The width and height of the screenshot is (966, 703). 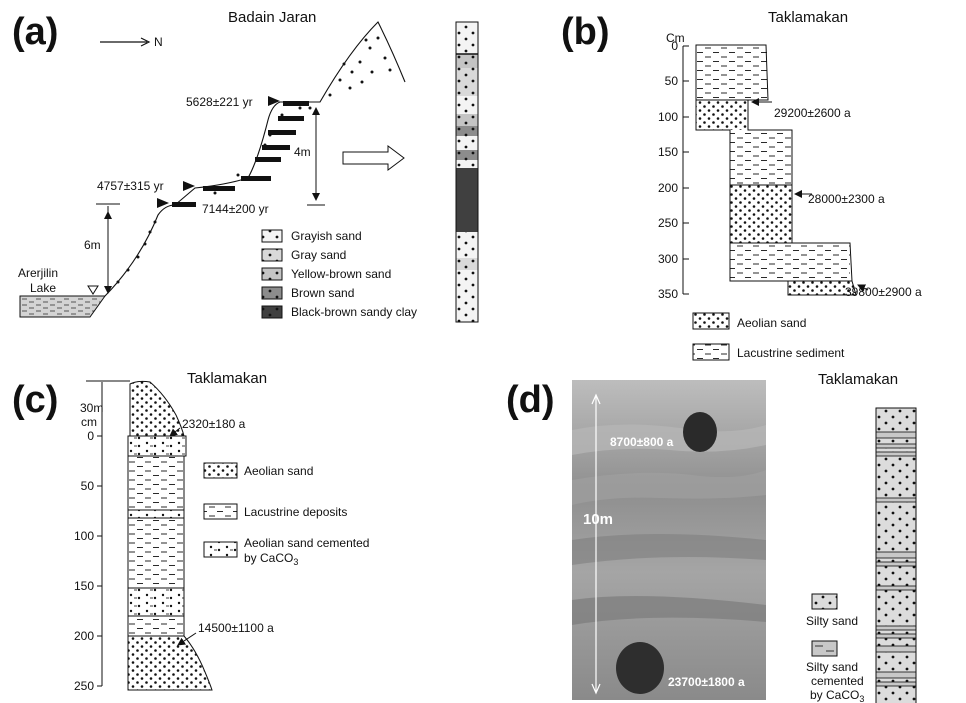 I want to click on panel-c-letter: (c), so click(x=35, y=400).